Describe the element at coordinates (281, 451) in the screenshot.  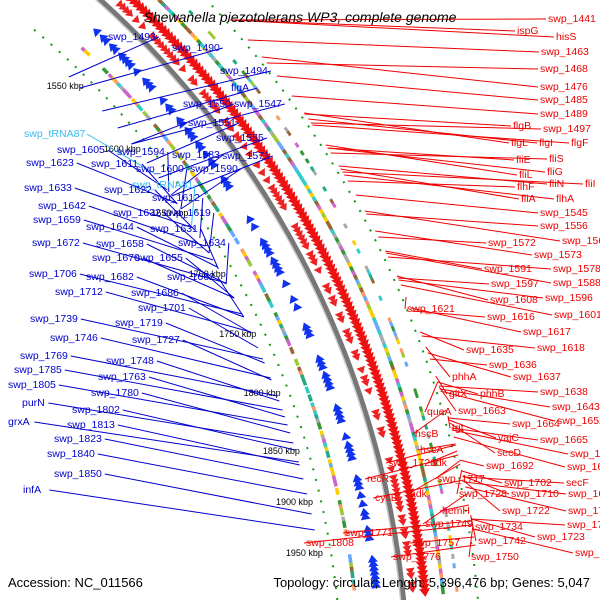
I see `kbp-tick-label: 1850 kbp` at that location.